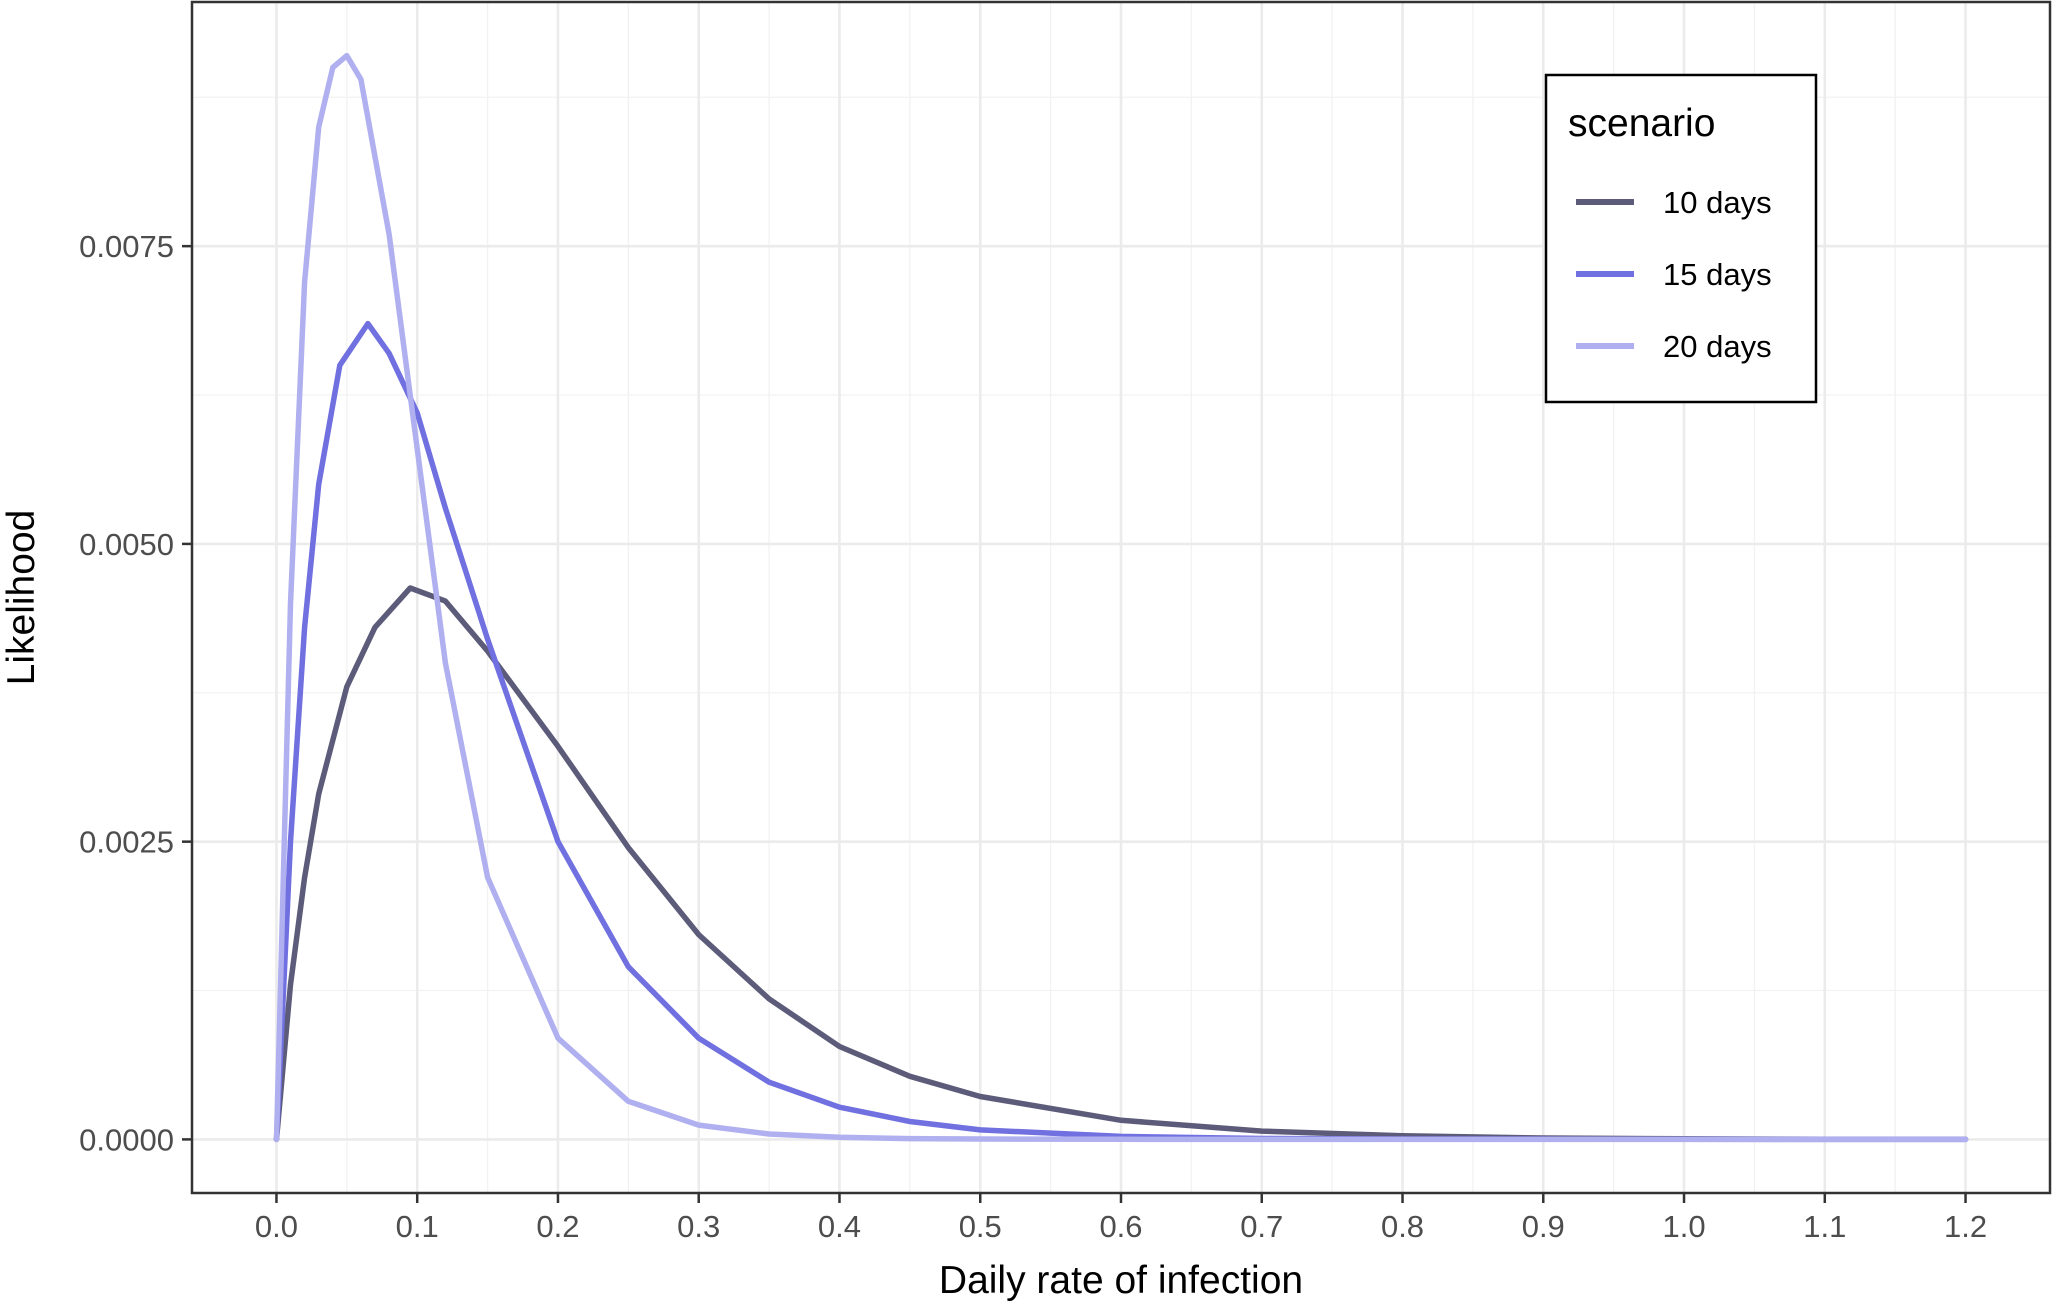  I want to click on x-tick-label: 1.0, so click(1683, 1226).